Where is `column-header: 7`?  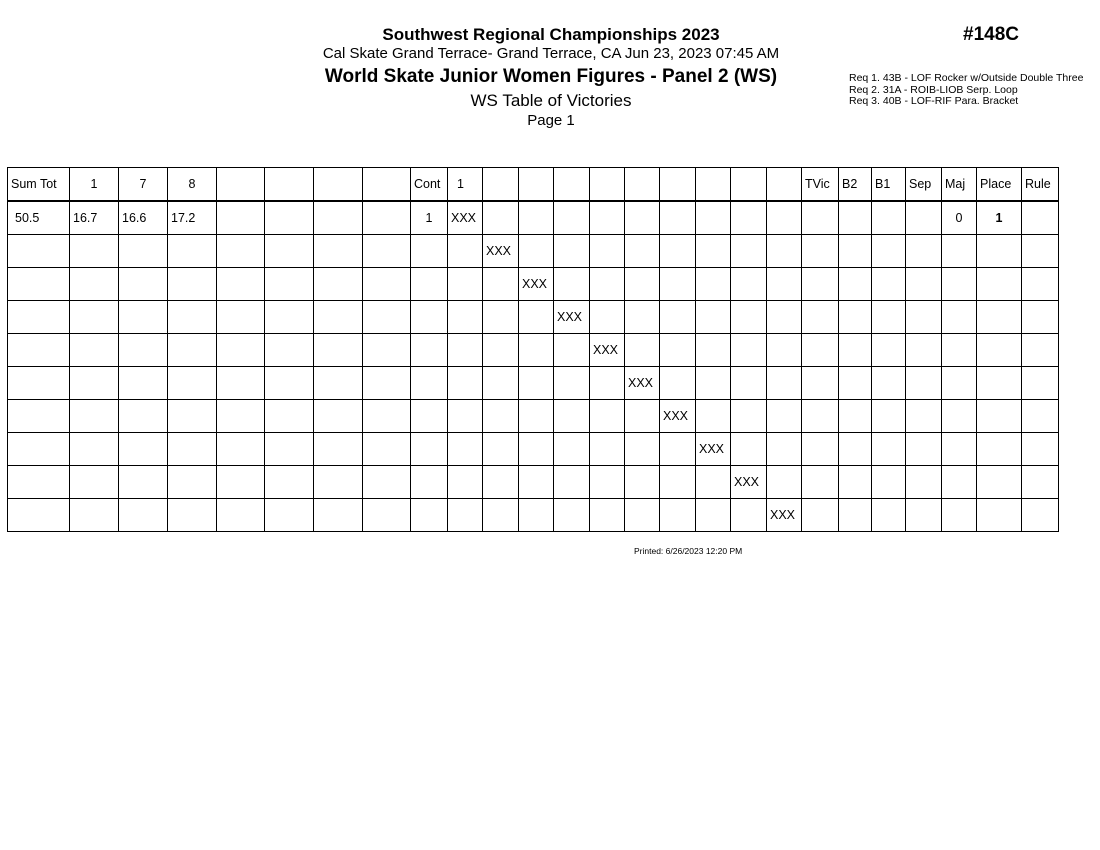
column-header: 7 is located at coordinates (143, 184).